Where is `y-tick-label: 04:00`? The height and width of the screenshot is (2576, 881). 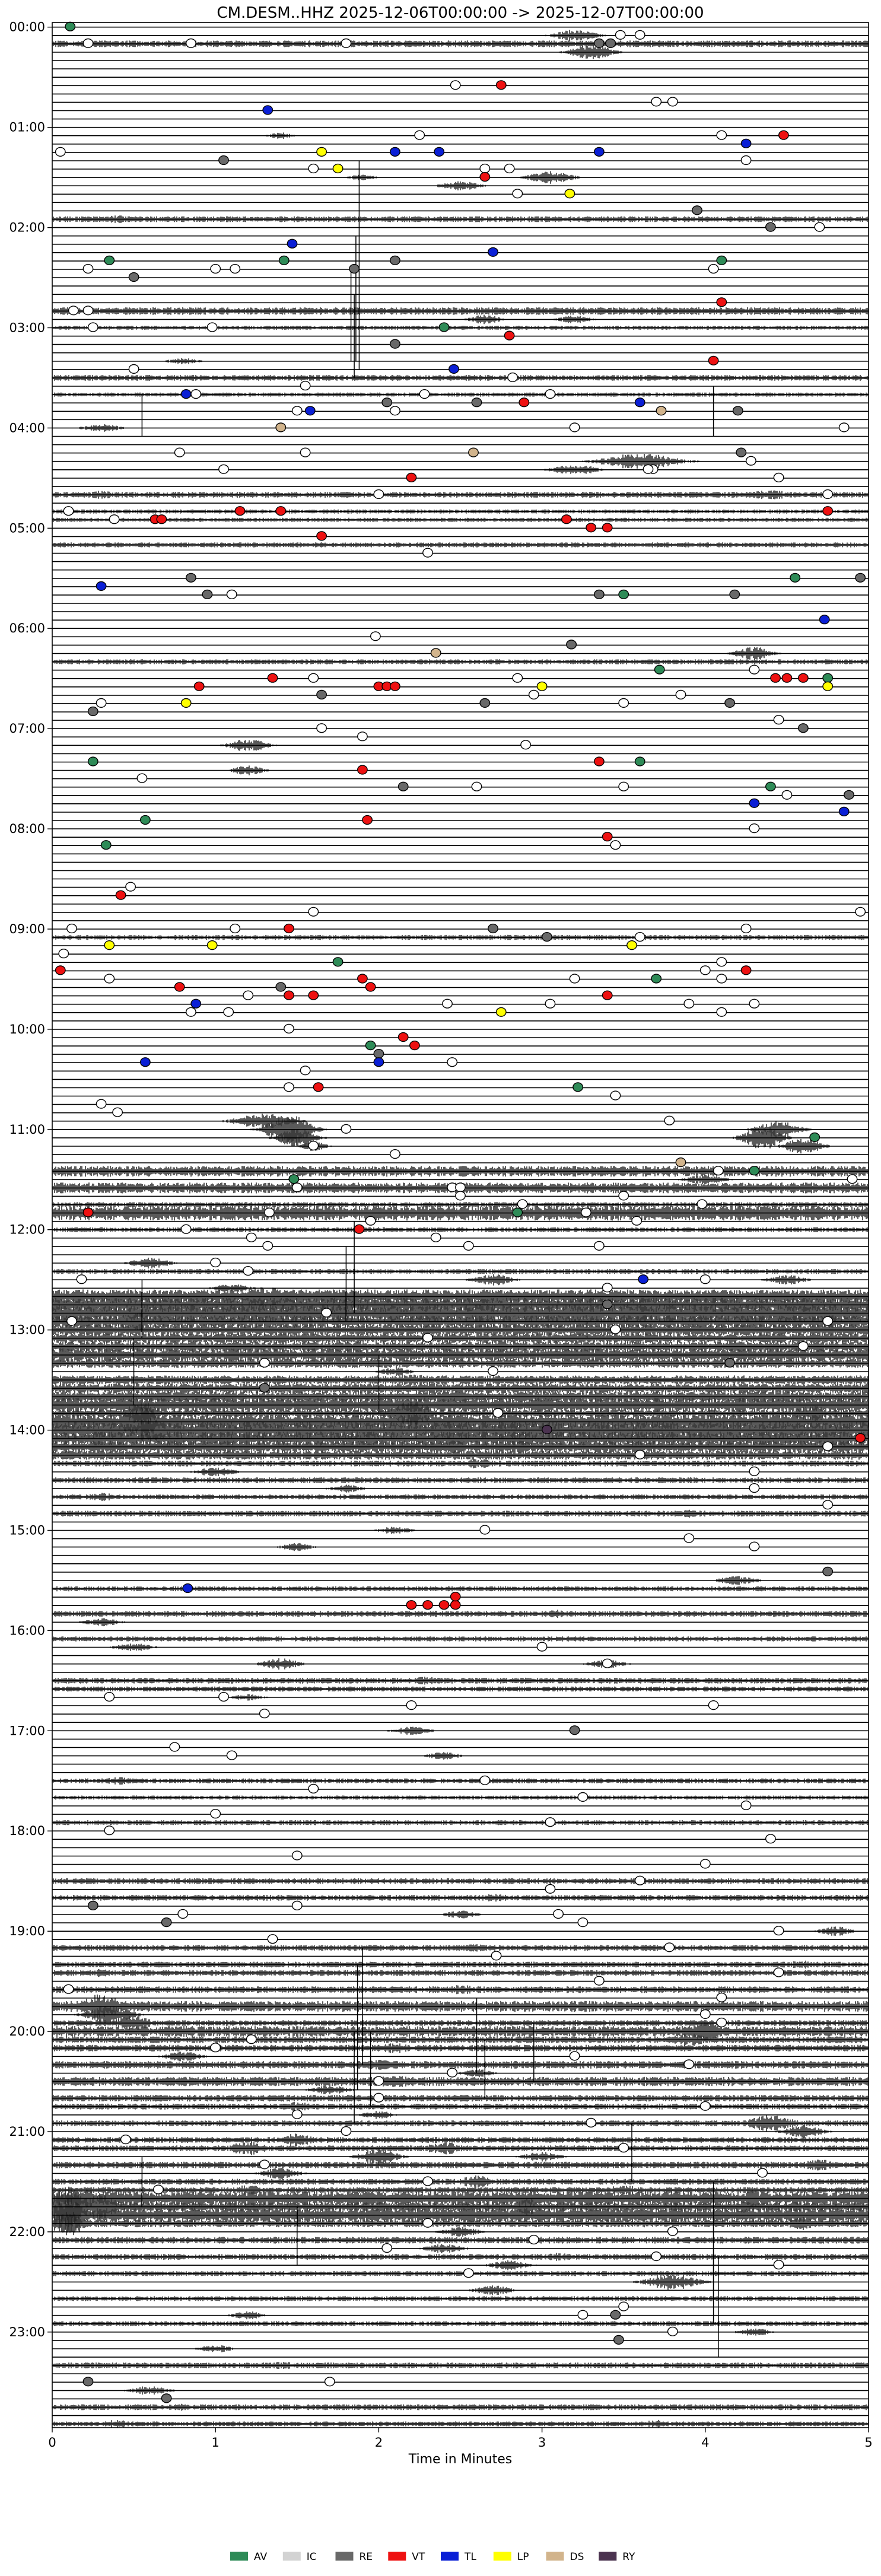 y-tick-label: 04:00 is located at coordinates (27, 428).